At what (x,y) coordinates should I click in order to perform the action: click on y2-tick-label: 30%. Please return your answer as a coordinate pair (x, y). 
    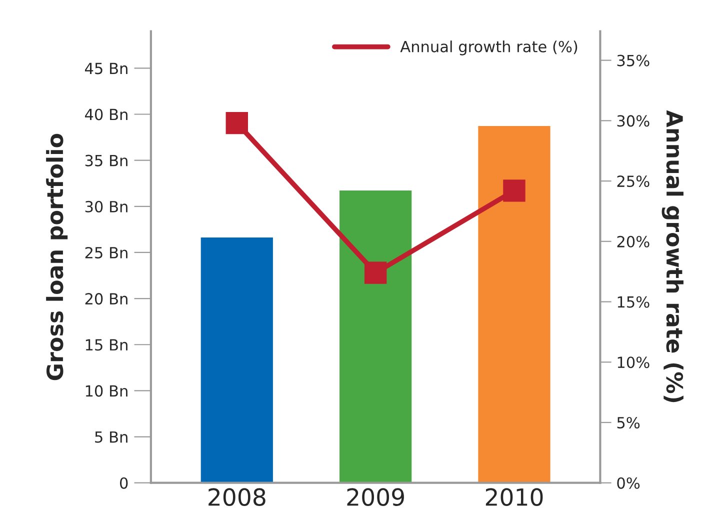
    Looking at the image, I should click on (633, 121).